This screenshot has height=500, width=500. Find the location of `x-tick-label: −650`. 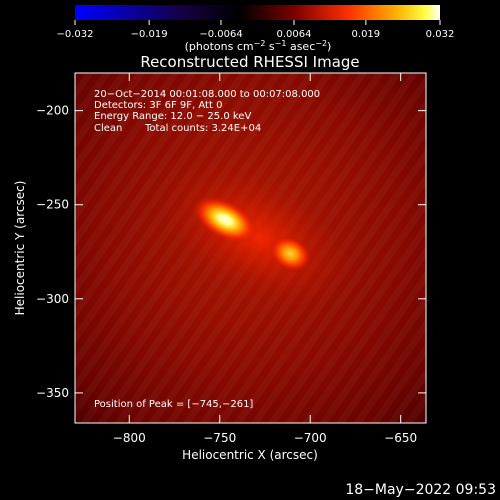

x-tick-label: −650 is located at coordinates (400, 438).